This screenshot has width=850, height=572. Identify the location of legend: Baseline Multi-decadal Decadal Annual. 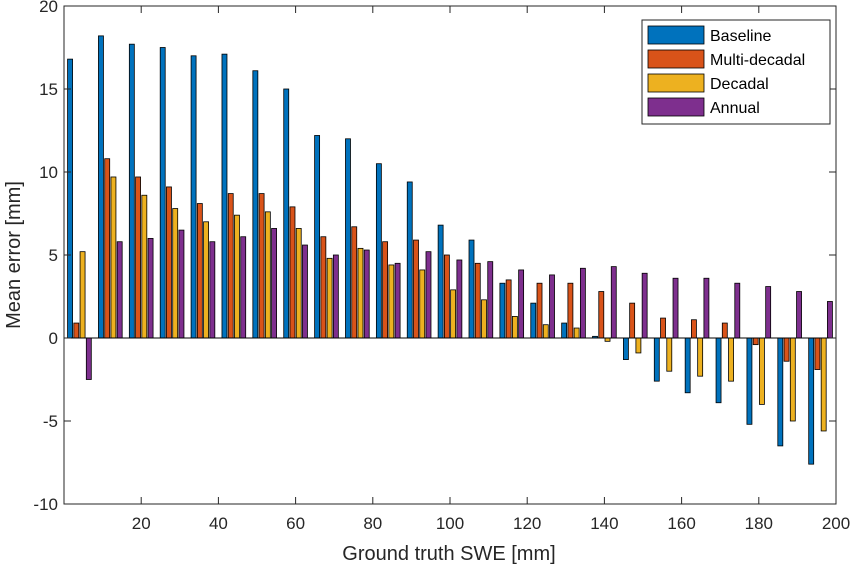
(736, 72).